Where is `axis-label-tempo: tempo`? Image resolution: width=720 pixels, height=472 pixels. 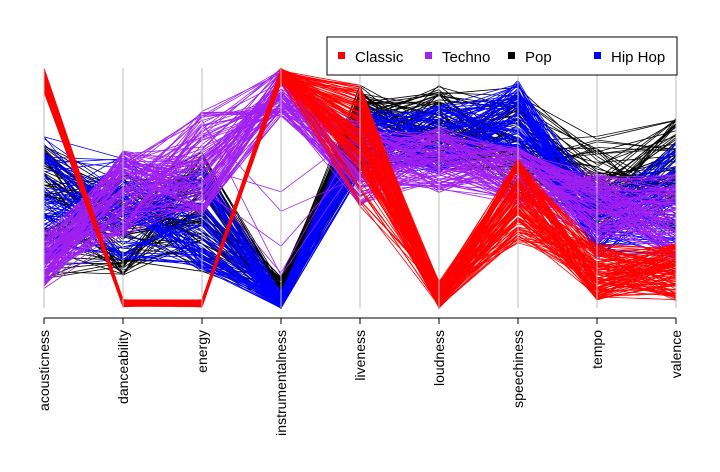
axis-label-tempo: tempo is located at coordinates (597, 349).